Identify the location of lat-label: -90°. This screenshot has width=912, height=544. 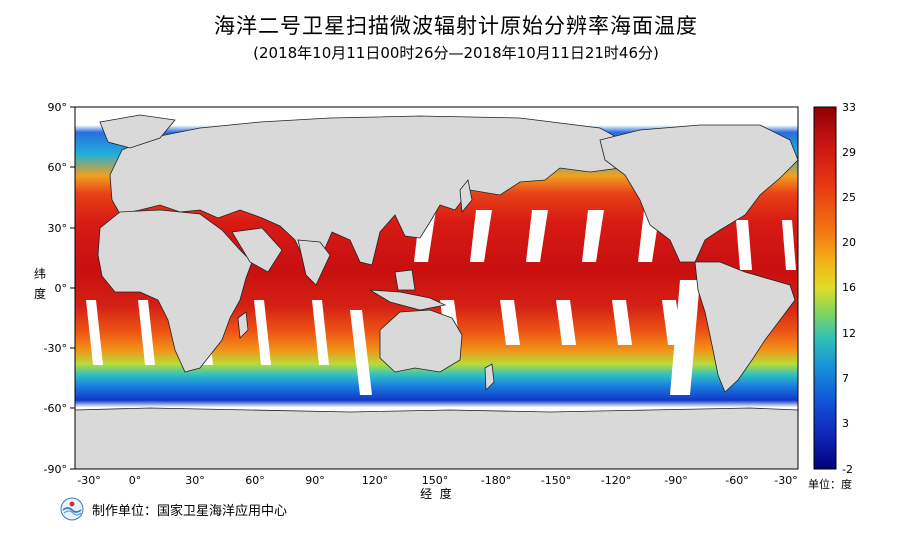
(55, 469).